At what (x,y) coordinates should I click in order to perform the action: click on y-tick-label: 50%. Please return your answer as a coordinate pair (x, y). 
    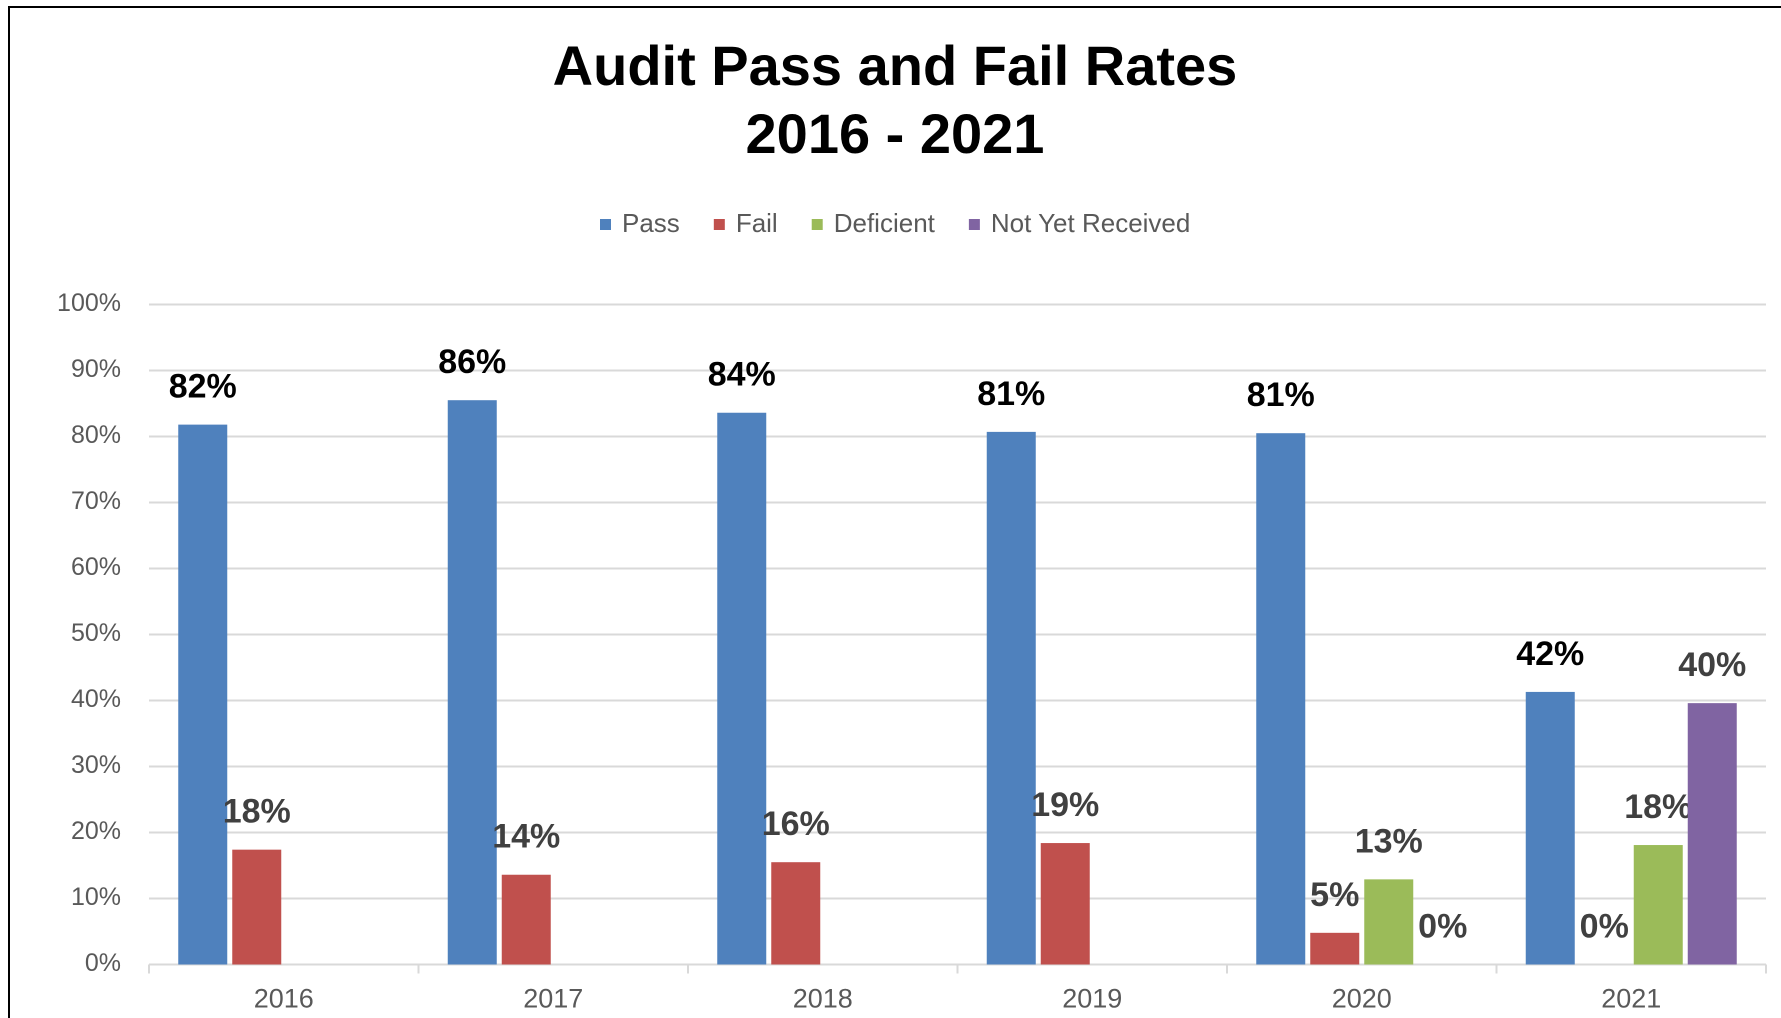
    Looking at the image, I should click on (96, 633).